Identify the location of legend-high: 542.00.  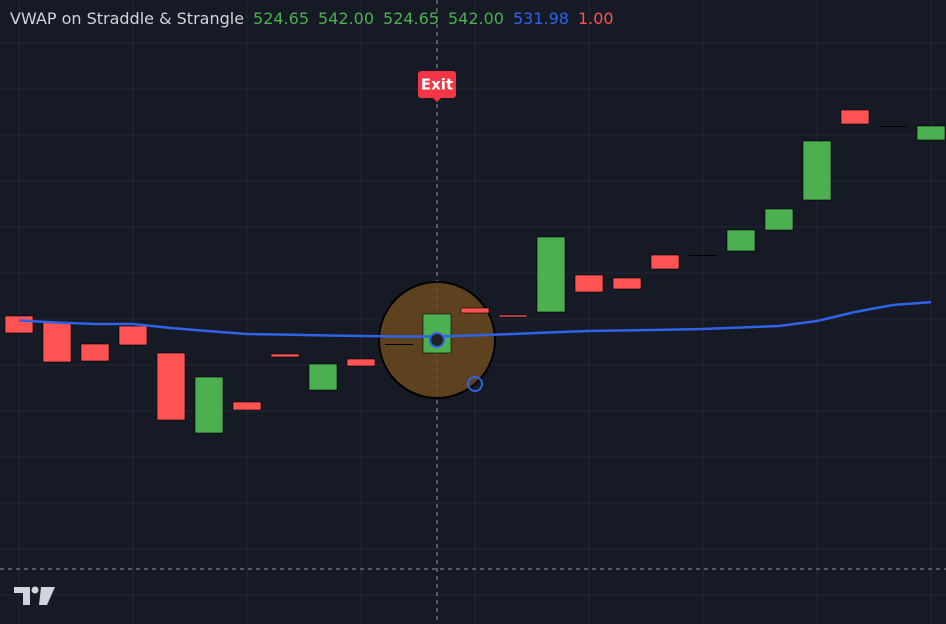
(346, 18).